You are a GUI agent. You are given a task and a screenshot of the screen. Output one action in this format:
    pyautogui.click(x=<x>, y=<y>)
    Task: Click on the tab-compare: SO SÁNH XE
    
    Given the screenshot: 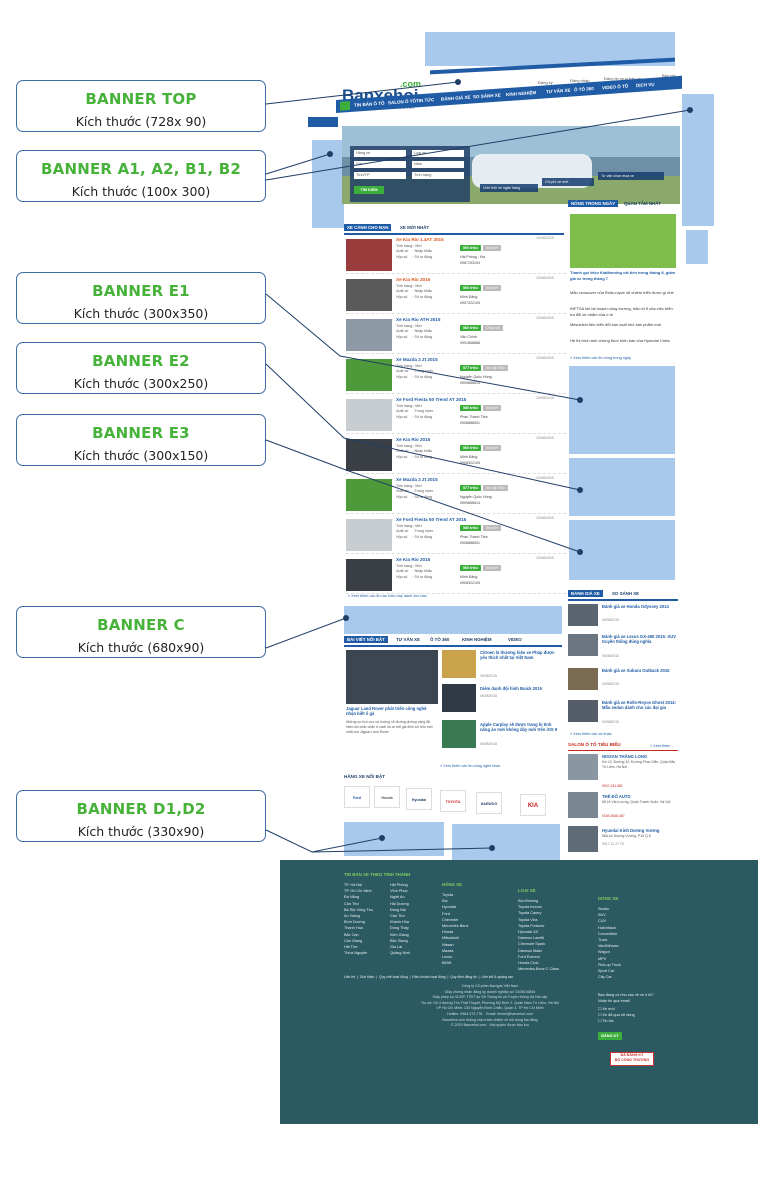 What is the action you would take?
    pyautogui.click(x=626, y=593)
    